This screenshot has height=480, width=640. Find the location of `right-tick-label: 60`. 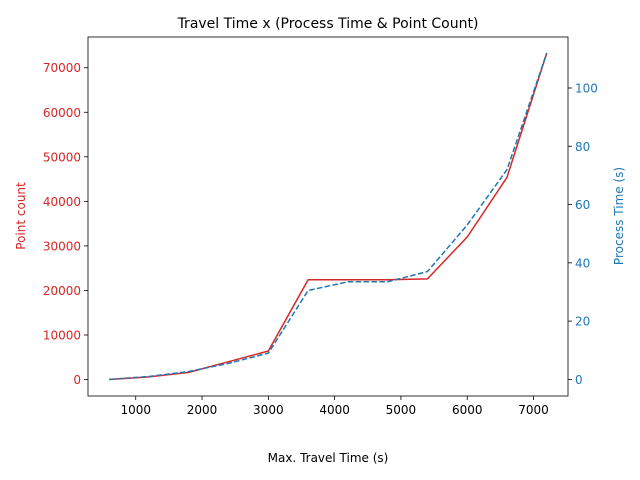

right-tick-label: 60 is located at coordinates (582, 205).